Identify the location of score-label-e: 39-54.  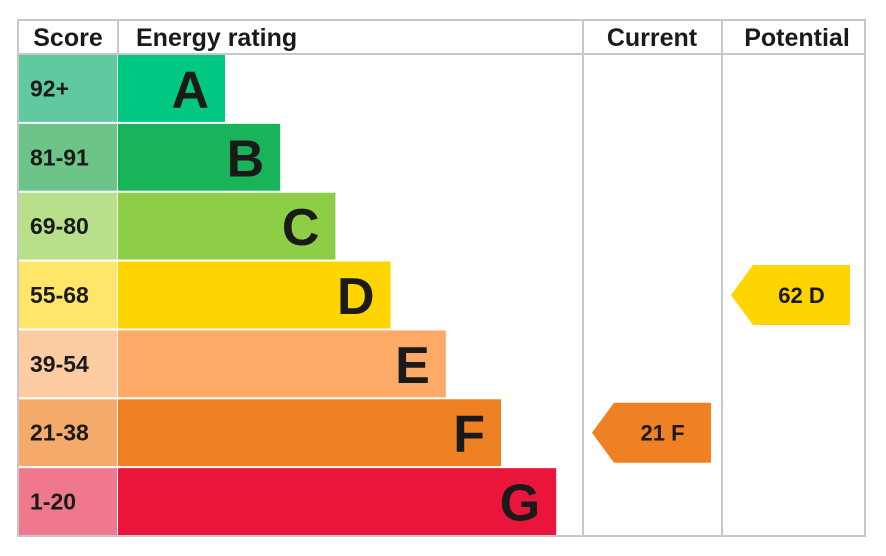
(59, 364).